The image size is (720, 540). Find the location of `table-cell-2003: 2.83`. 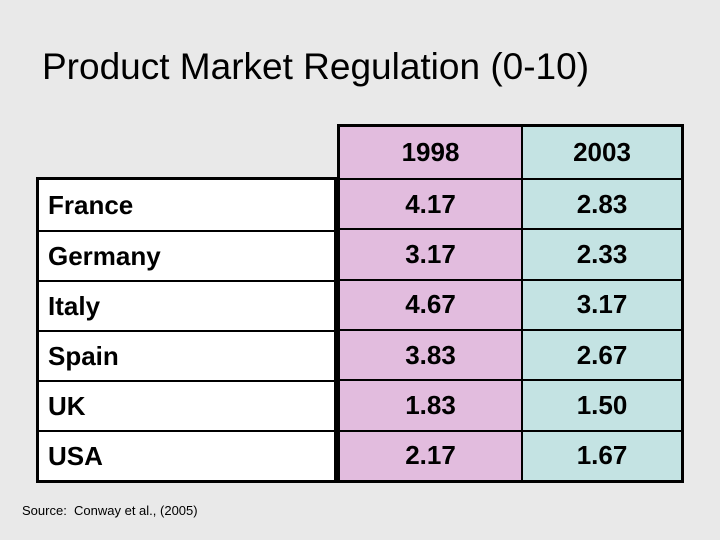

table-cell-2003: 2.83 is located at coordinates (601, 203).